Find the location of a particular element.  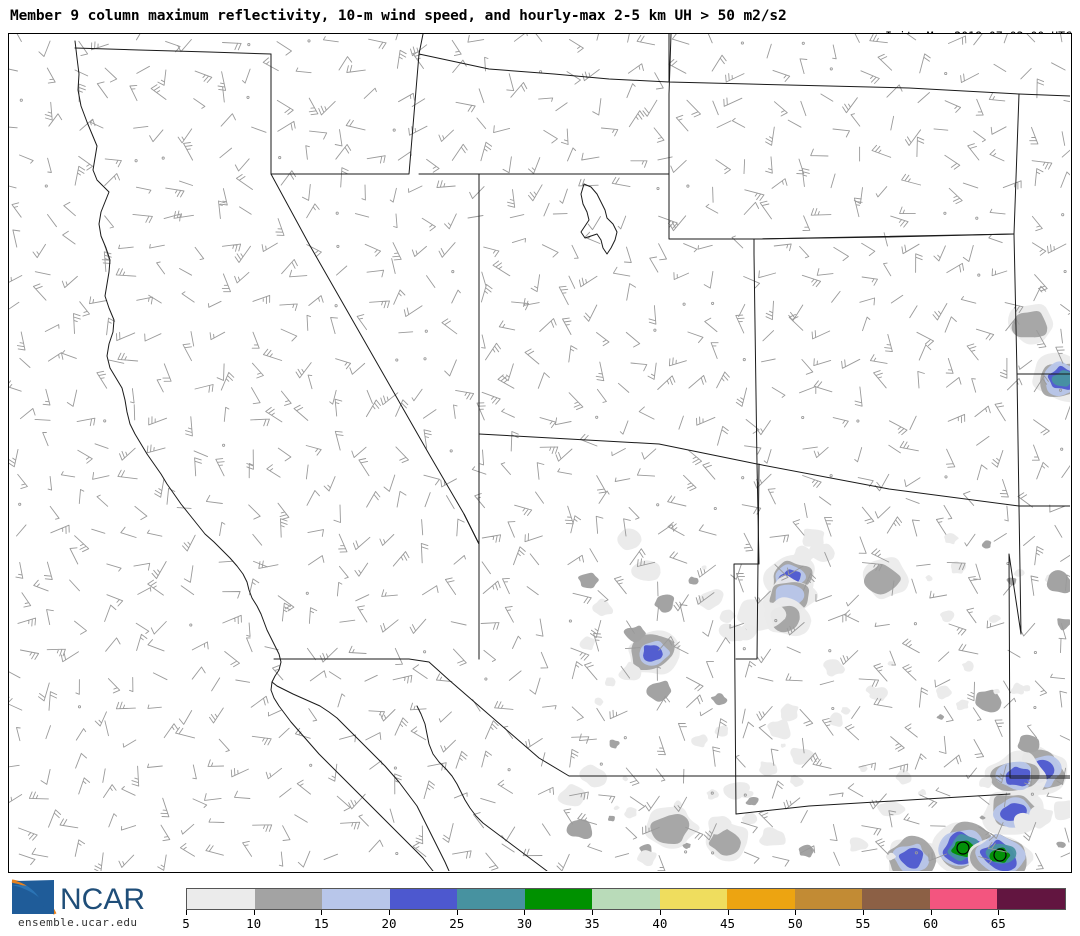

gulf-of-california-west is located at coordinates (360, 776).